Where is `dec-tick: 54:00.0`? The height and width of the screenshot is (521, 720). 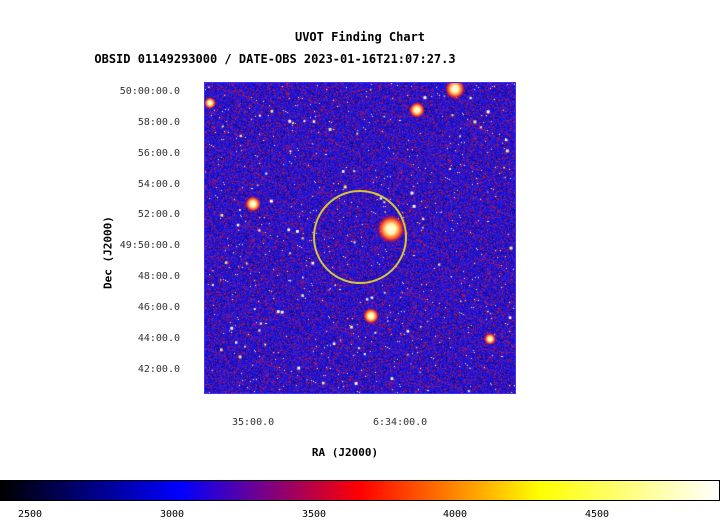
dec-tick: 54:00.0 is located at coordinates (158, 184).